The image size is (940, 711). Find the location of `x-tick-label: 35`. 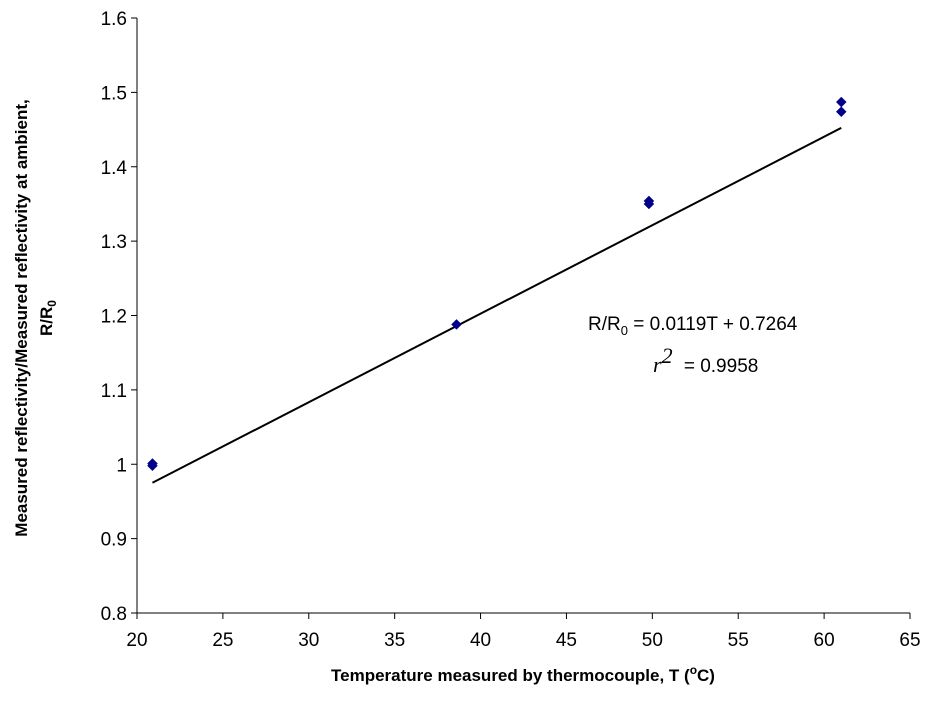

x-tick-label: 35 is located at coordinates (394, 640).